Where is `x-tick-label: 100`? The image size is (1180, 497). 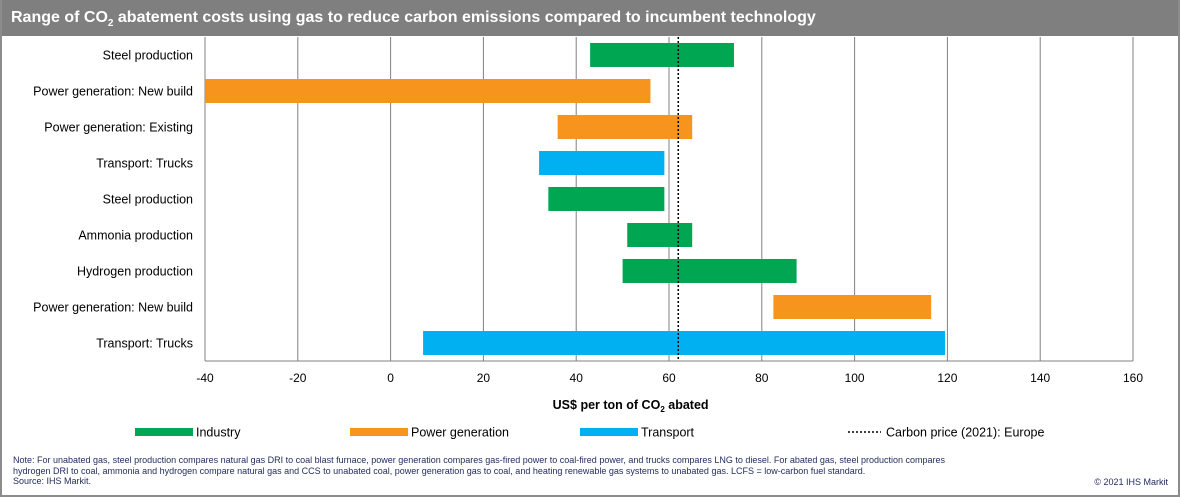 x-tick-label: 100 is located at coordinates (855, 378).